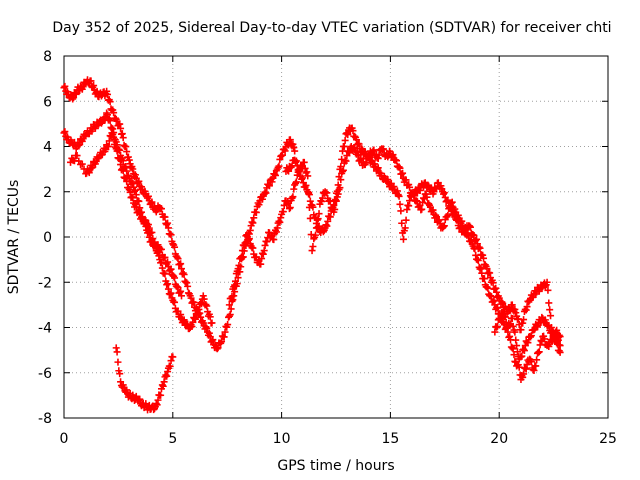 The height and width of the screenshot is (480, 640). Describe the element at coordinates (14, 237) in the screenshot. I see `y-axis-label: SDTVAR / TECUs` at that location.